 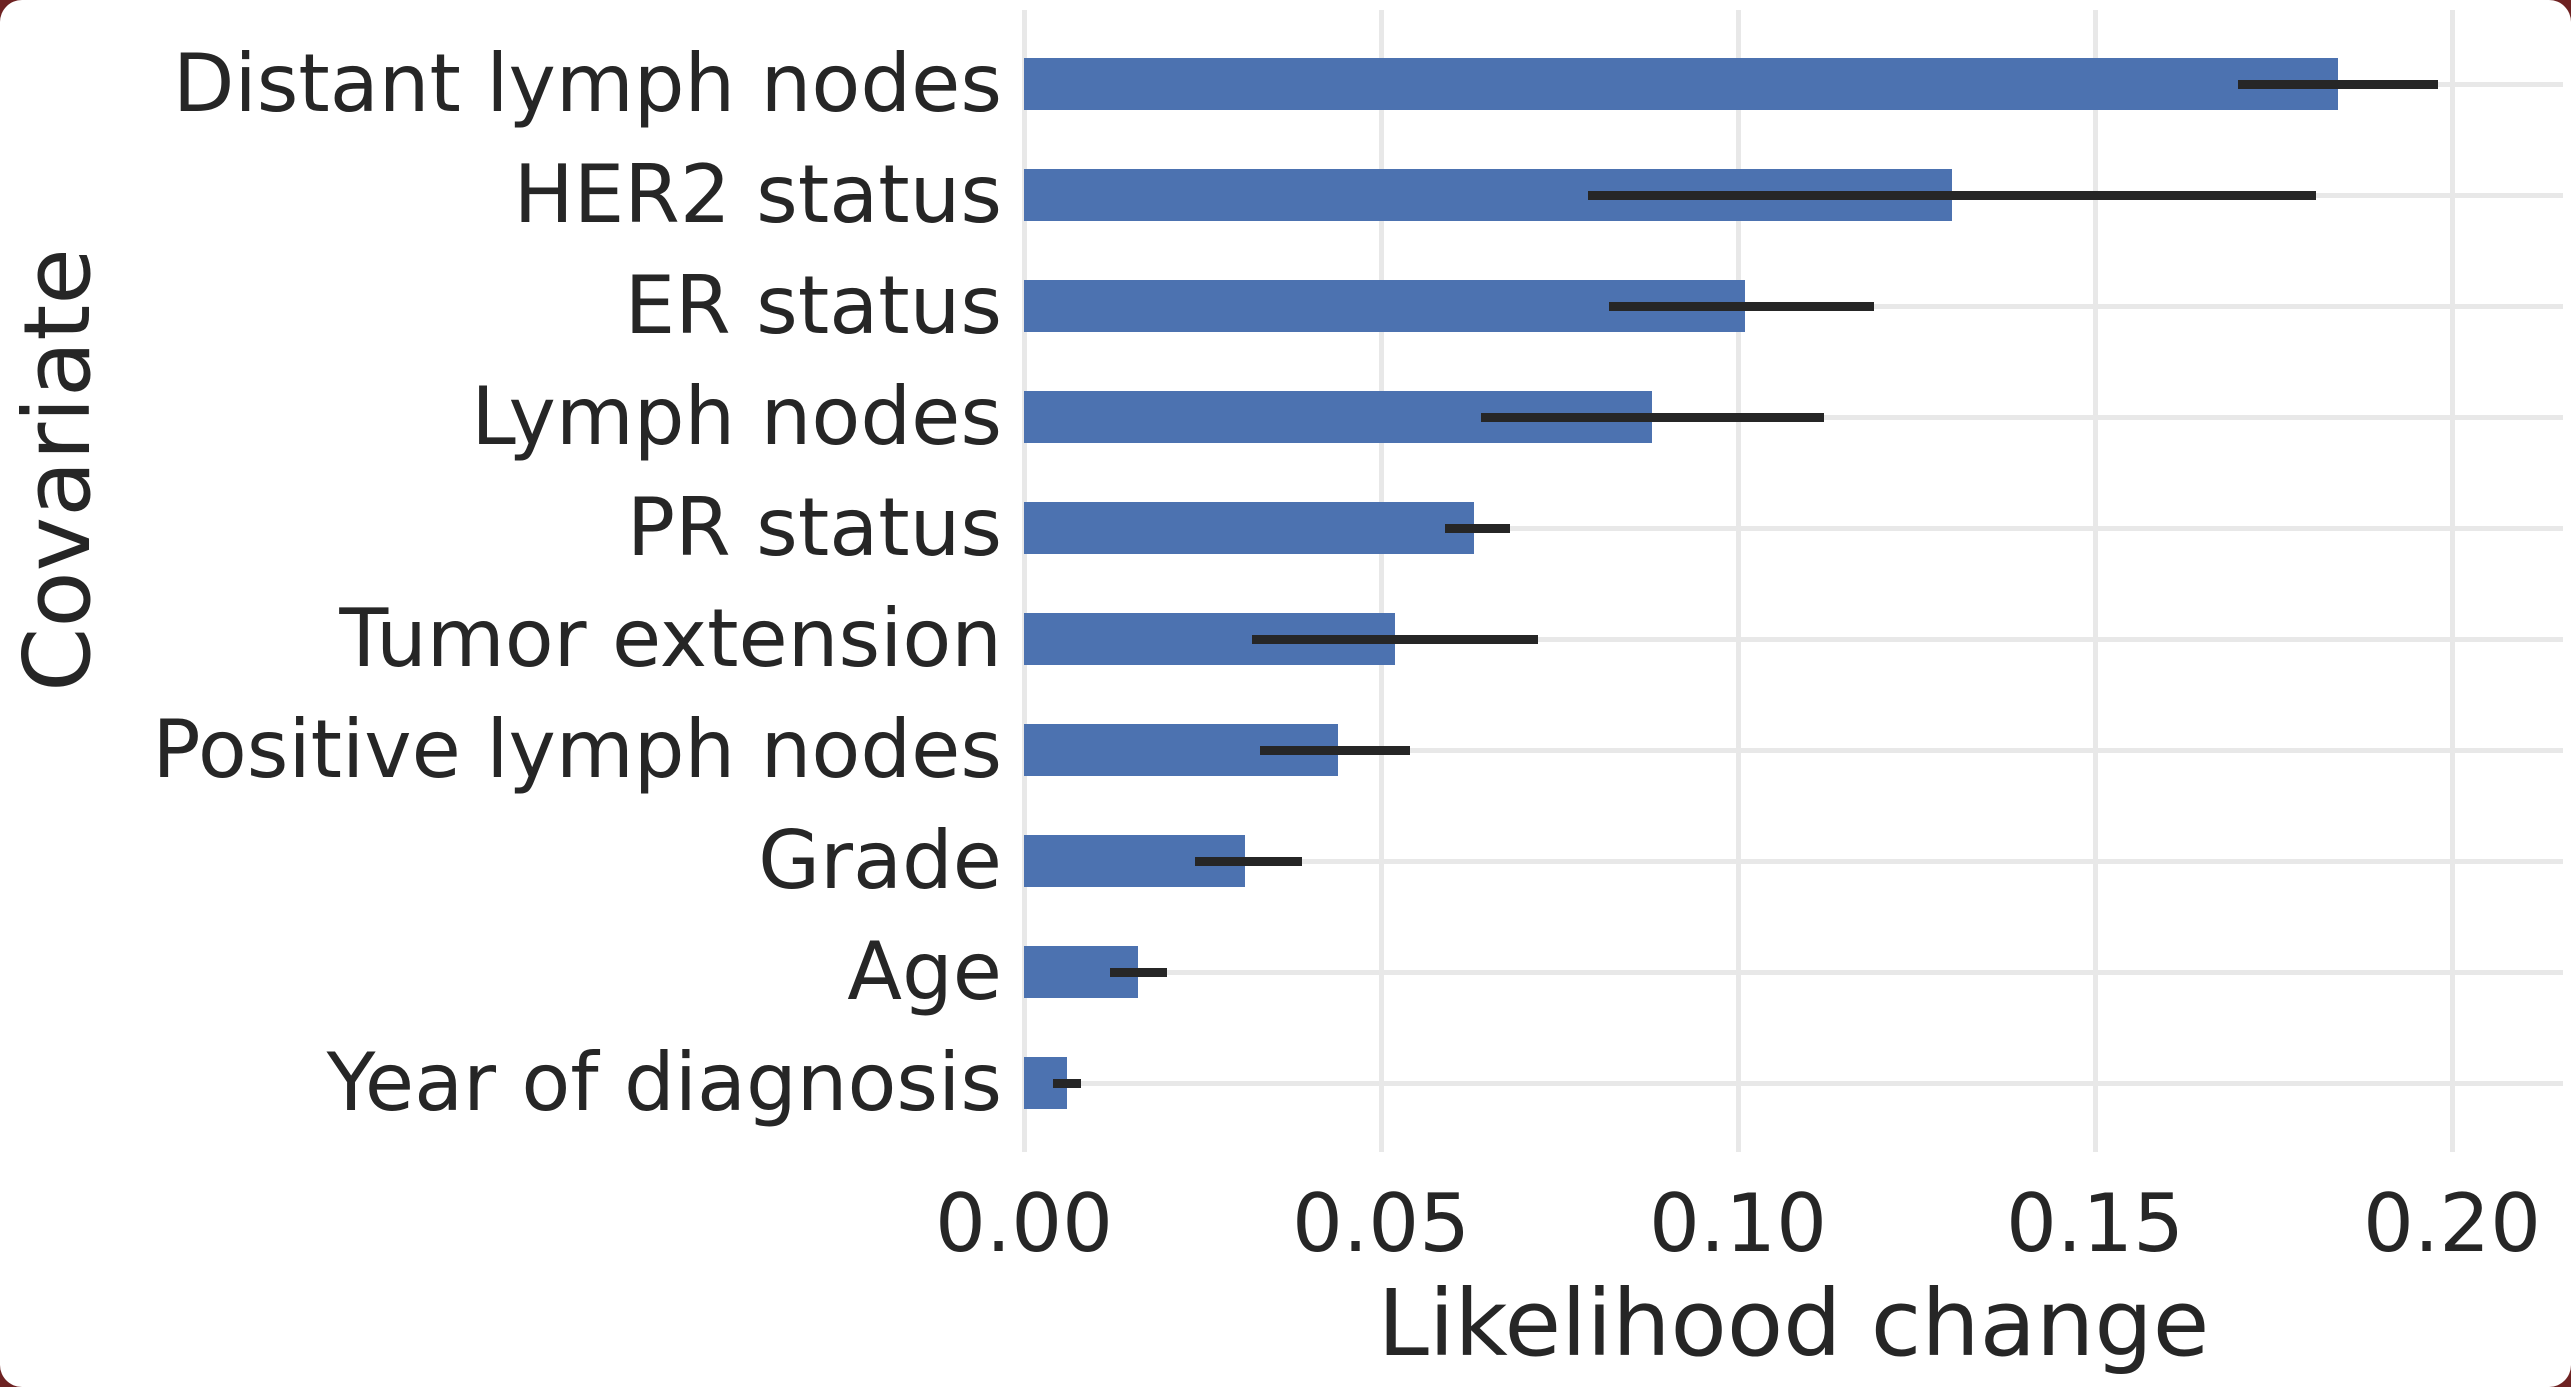 What do you see at coordinates (813, 305) in the screenshot?
I see `y-category-label: ER status` at bounding box center [813, 305].